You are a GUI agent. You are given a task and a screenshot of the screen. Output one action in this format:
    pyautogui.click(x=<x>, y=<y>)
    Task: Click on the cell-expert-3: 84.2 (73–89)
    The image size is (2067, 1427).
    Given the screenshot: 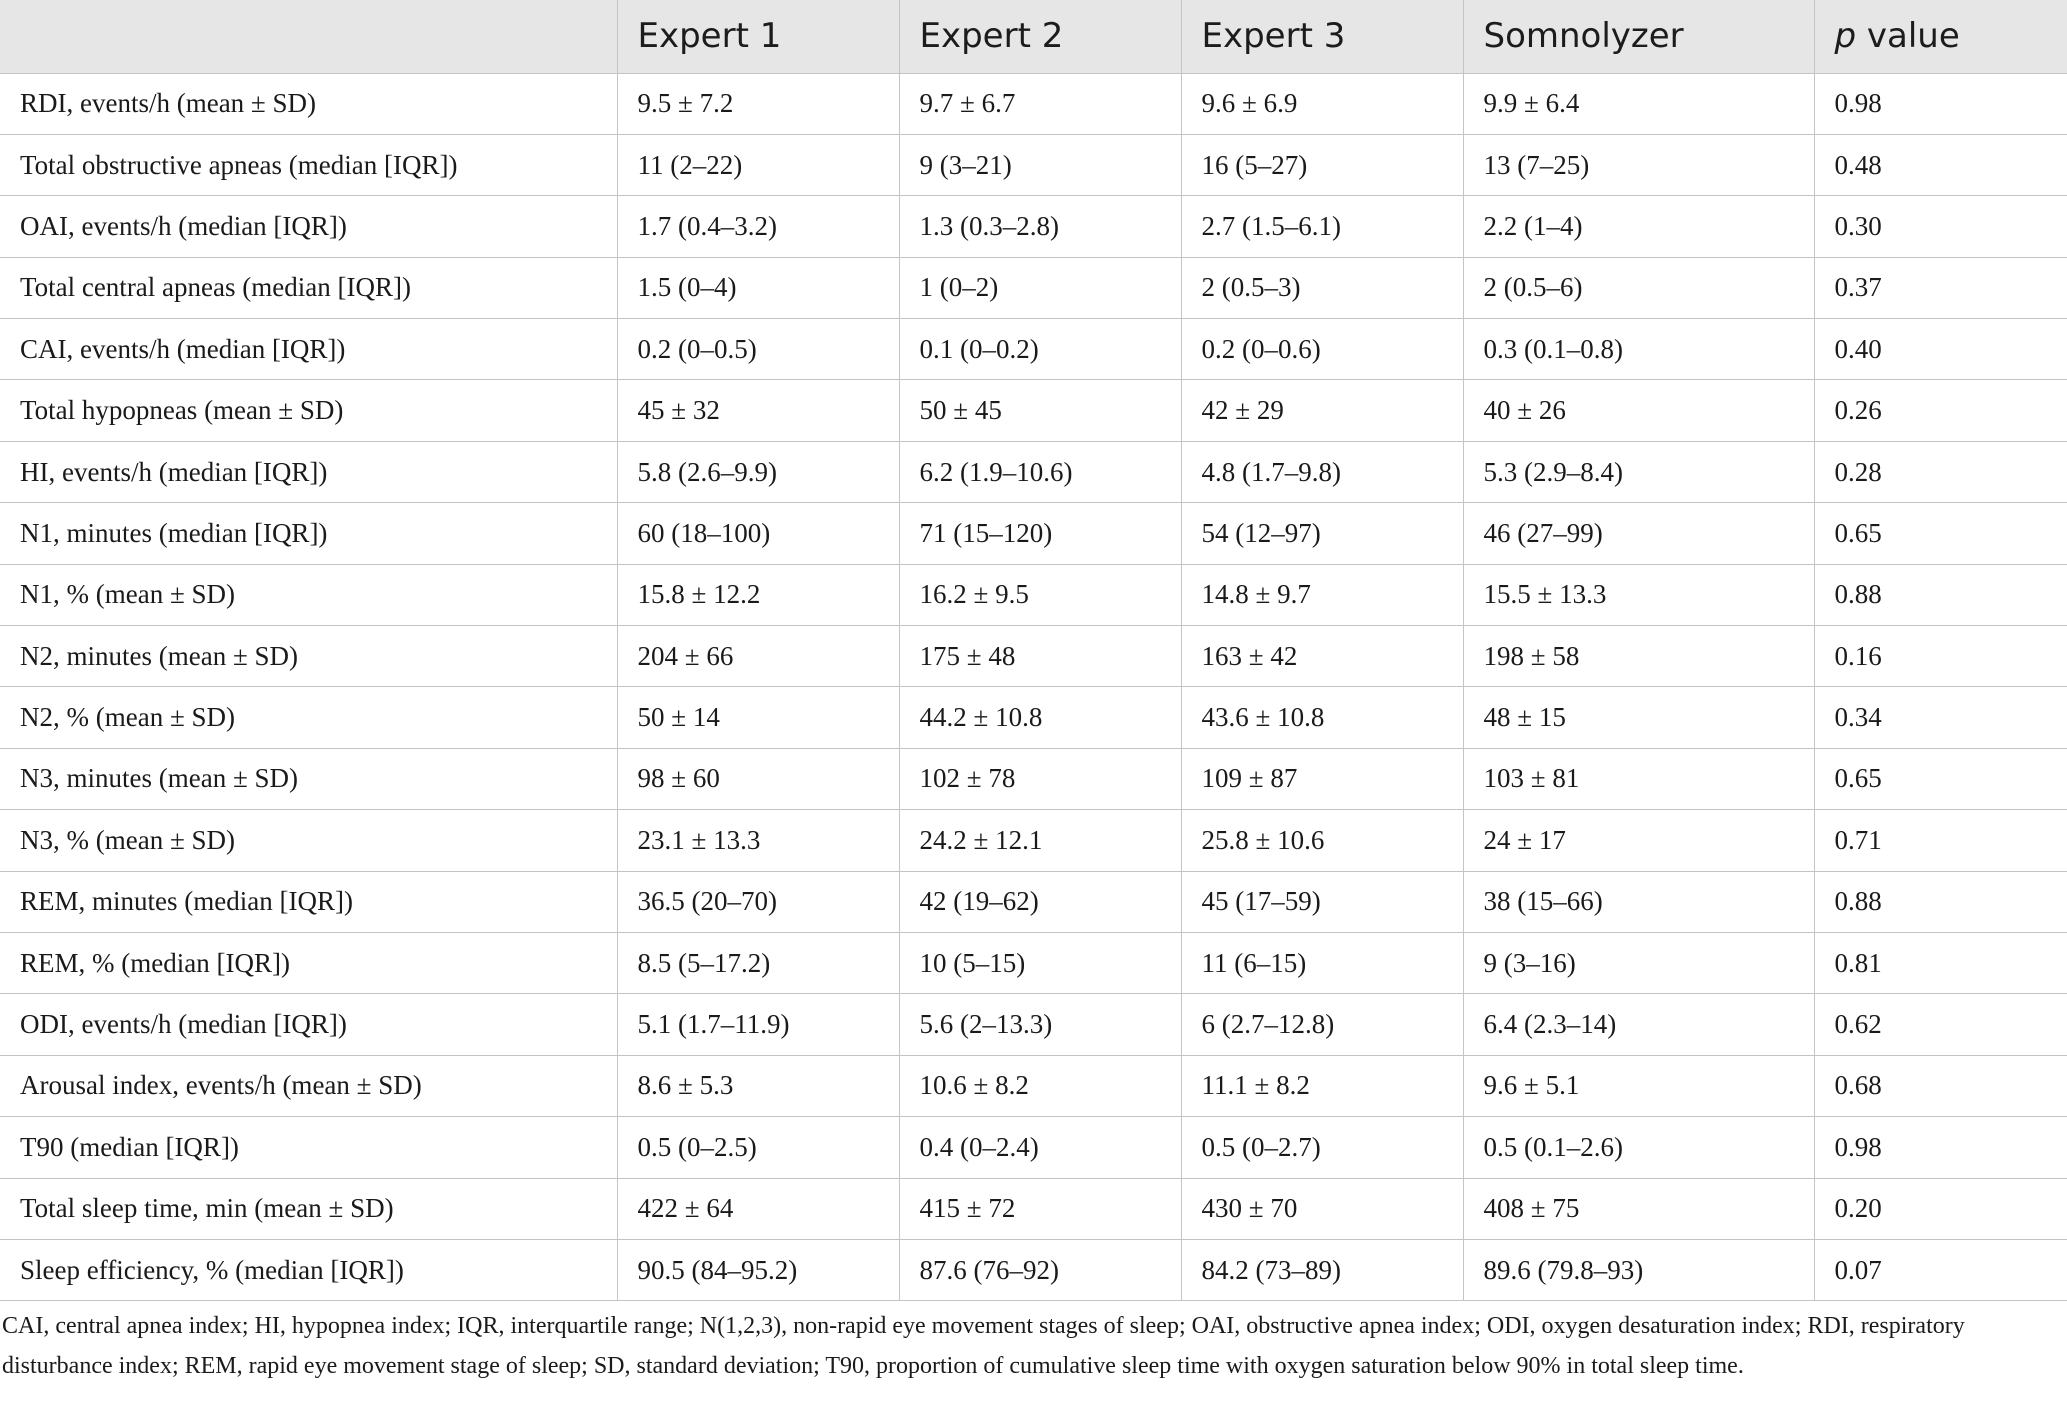 What is the action you would take?
    pyautogui.click(x=1321, y=1270)
    